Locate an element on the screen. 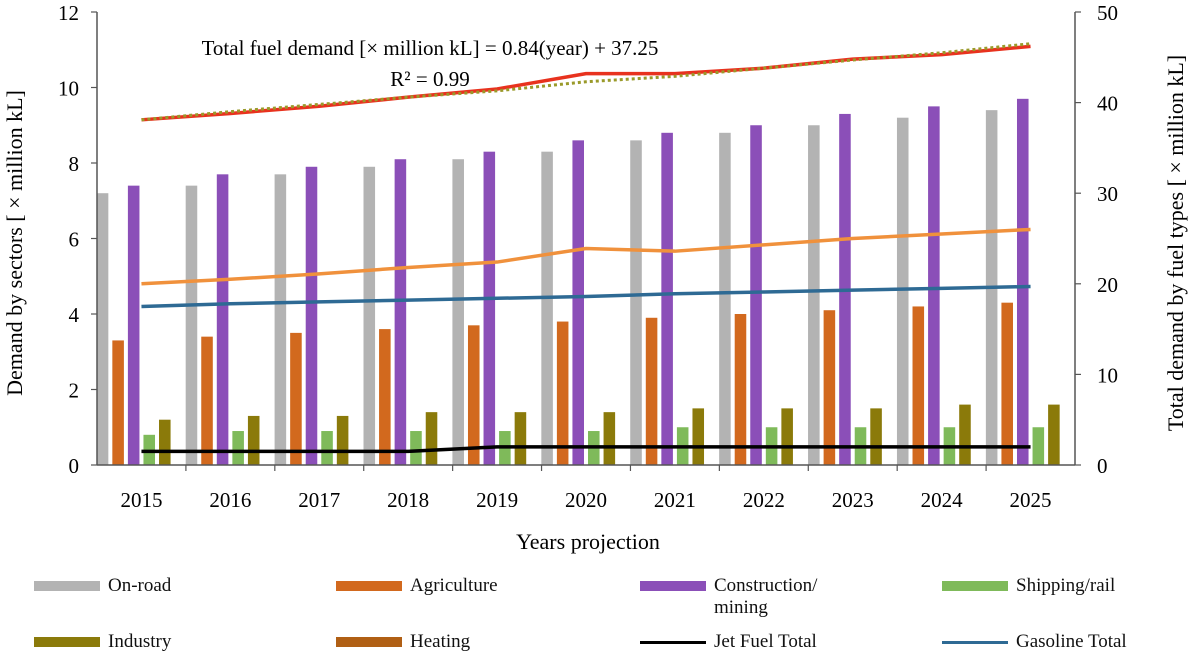  legend-label: Industry is located at coordinates (140, 641).